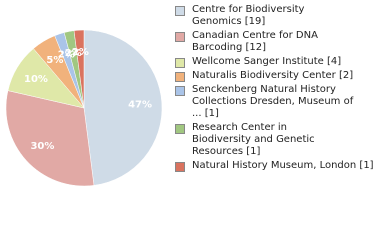 This screenshot has width=380, height=240. Describe the element at coordinates (283, 165) in the screenshot. I see `legend-label: Natural History Museum, London [1]` at that location.